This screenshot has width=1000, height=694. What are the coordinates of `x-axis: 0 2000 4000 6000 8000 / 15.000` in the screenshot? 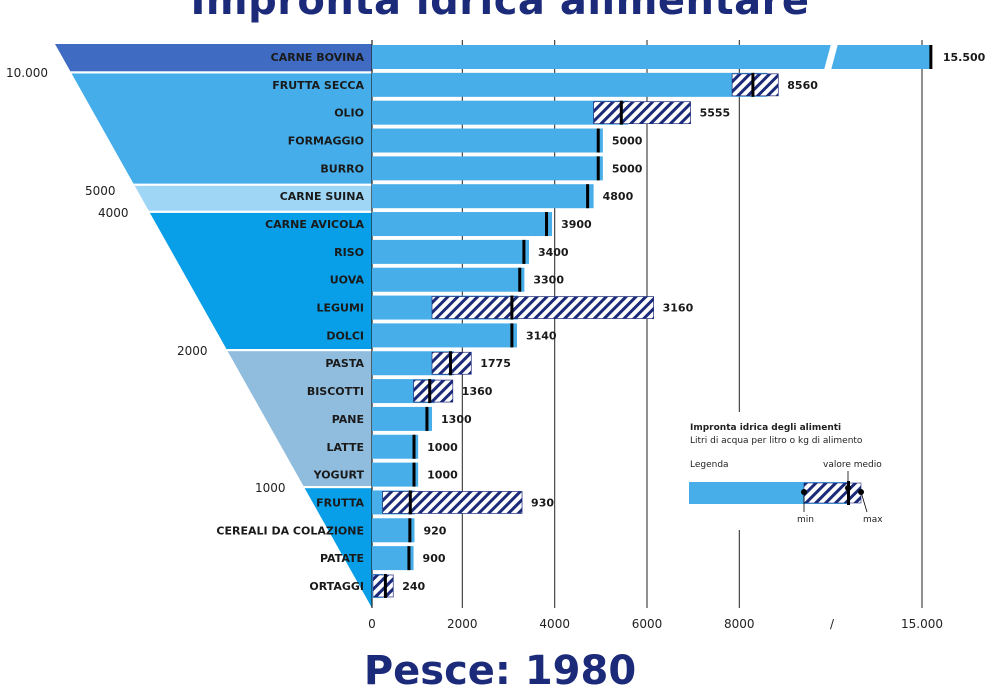 It's located at (655, 624).